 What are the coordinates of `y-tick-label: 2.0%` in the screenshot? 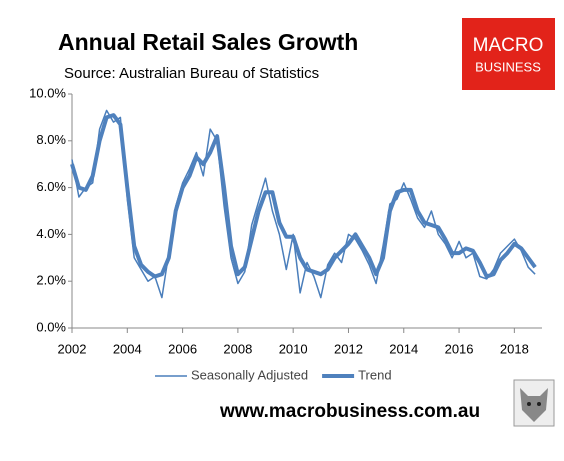 It's located at (51, 280).